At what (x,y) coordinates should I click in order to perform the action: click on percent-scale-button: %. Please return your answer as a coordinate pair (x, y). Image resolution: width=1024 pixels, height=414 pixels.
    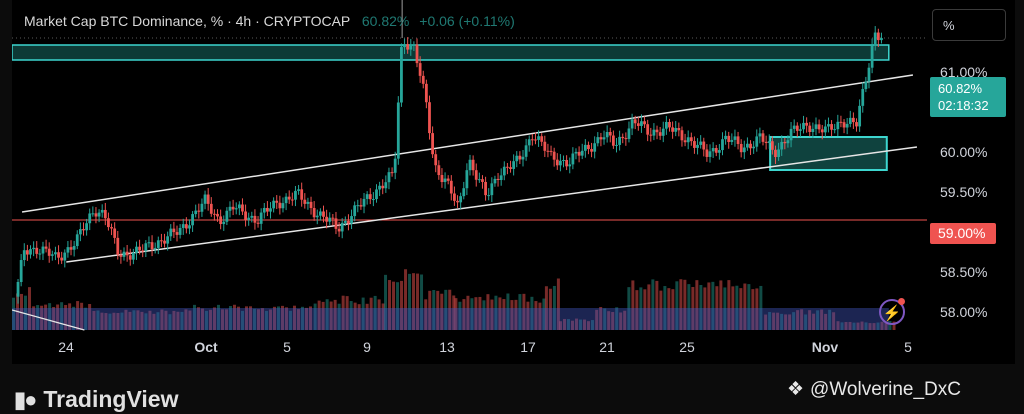
    Looking at the image, I should click on (969, 25).